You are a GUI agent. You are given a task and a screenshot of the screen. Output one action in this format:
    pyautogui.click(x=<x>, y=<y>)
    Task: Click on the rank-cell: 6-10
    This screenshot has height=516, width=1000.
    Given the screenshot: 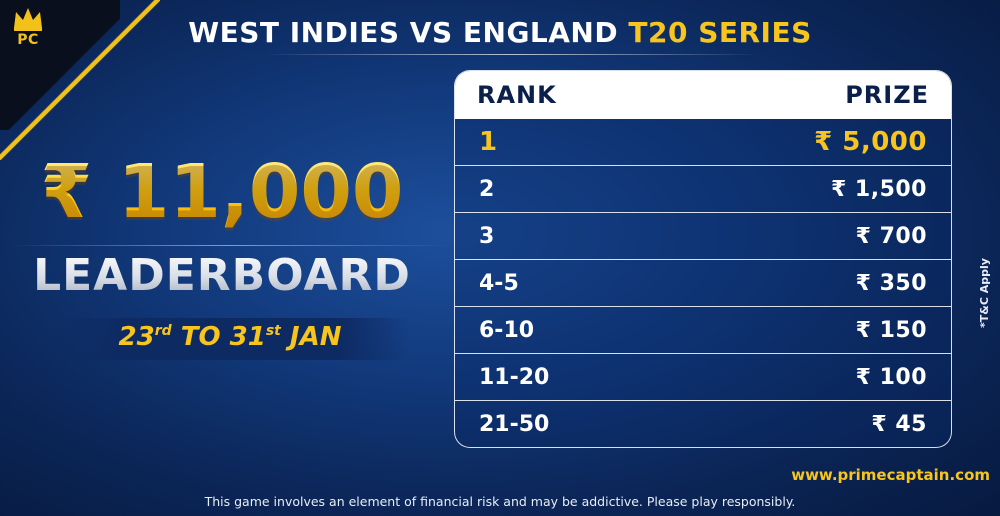 What is the action you would take?
    pyautogui.click(x=507, y=330)
    